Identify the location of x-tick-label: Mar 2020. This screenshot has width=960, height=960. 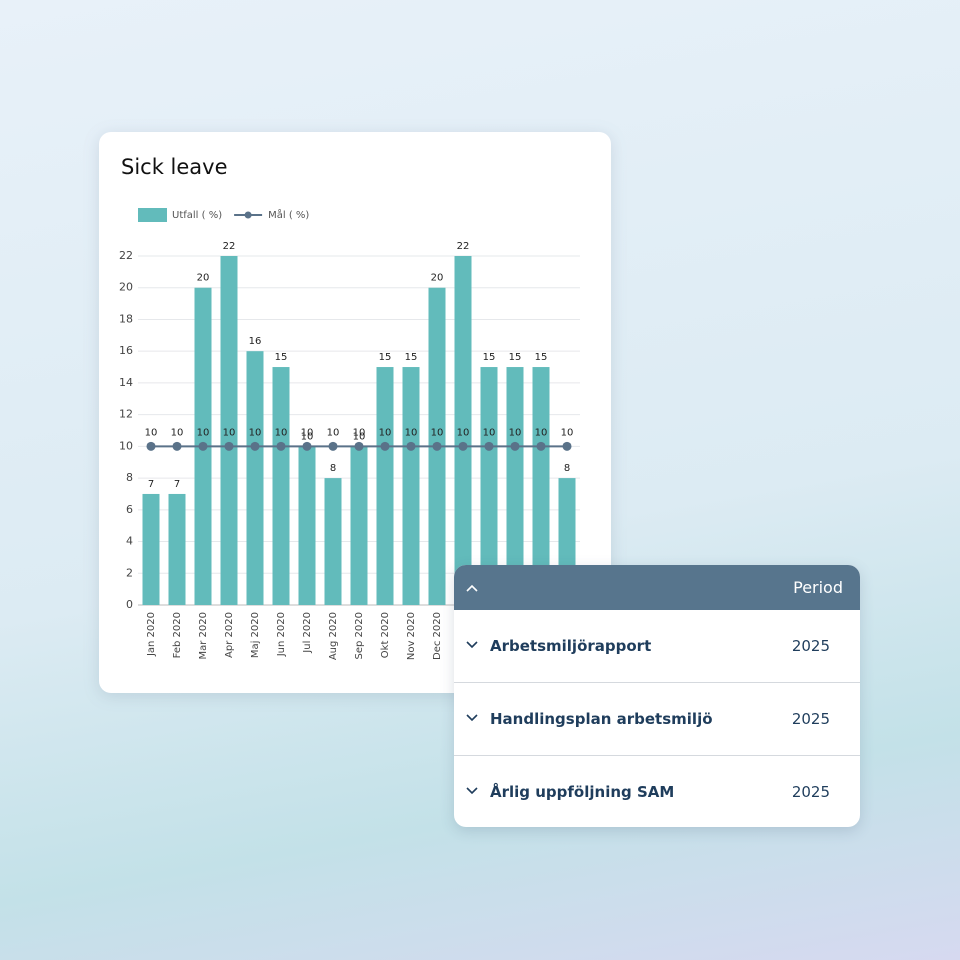
(203, 636).